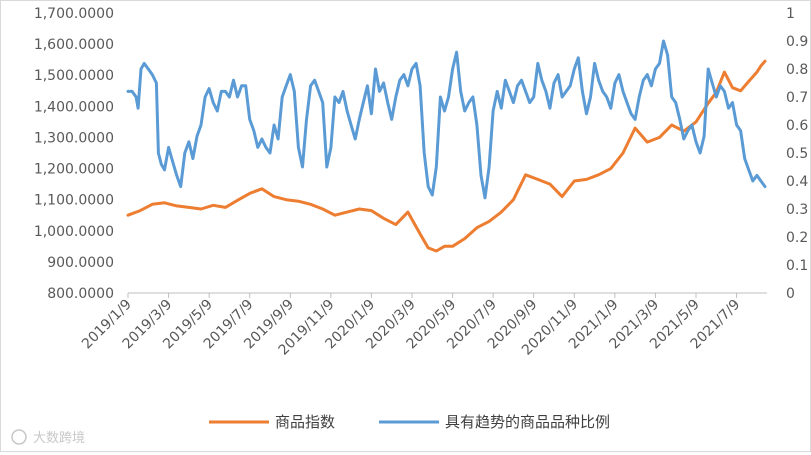 This screenshot has width=811, height=455. I want to click on right-y-tick-label: 0.3, so click(797, 210).